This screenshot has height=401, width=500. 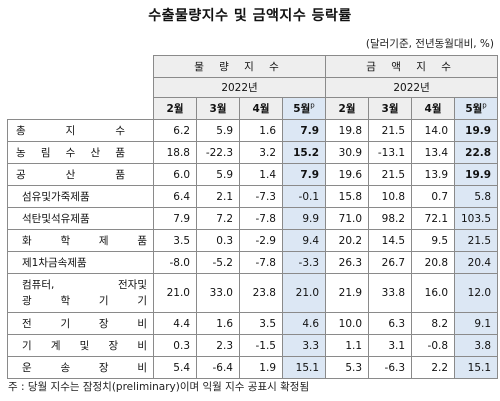 I want to click on value-cell: 14.5, so click(x=390, y=240).